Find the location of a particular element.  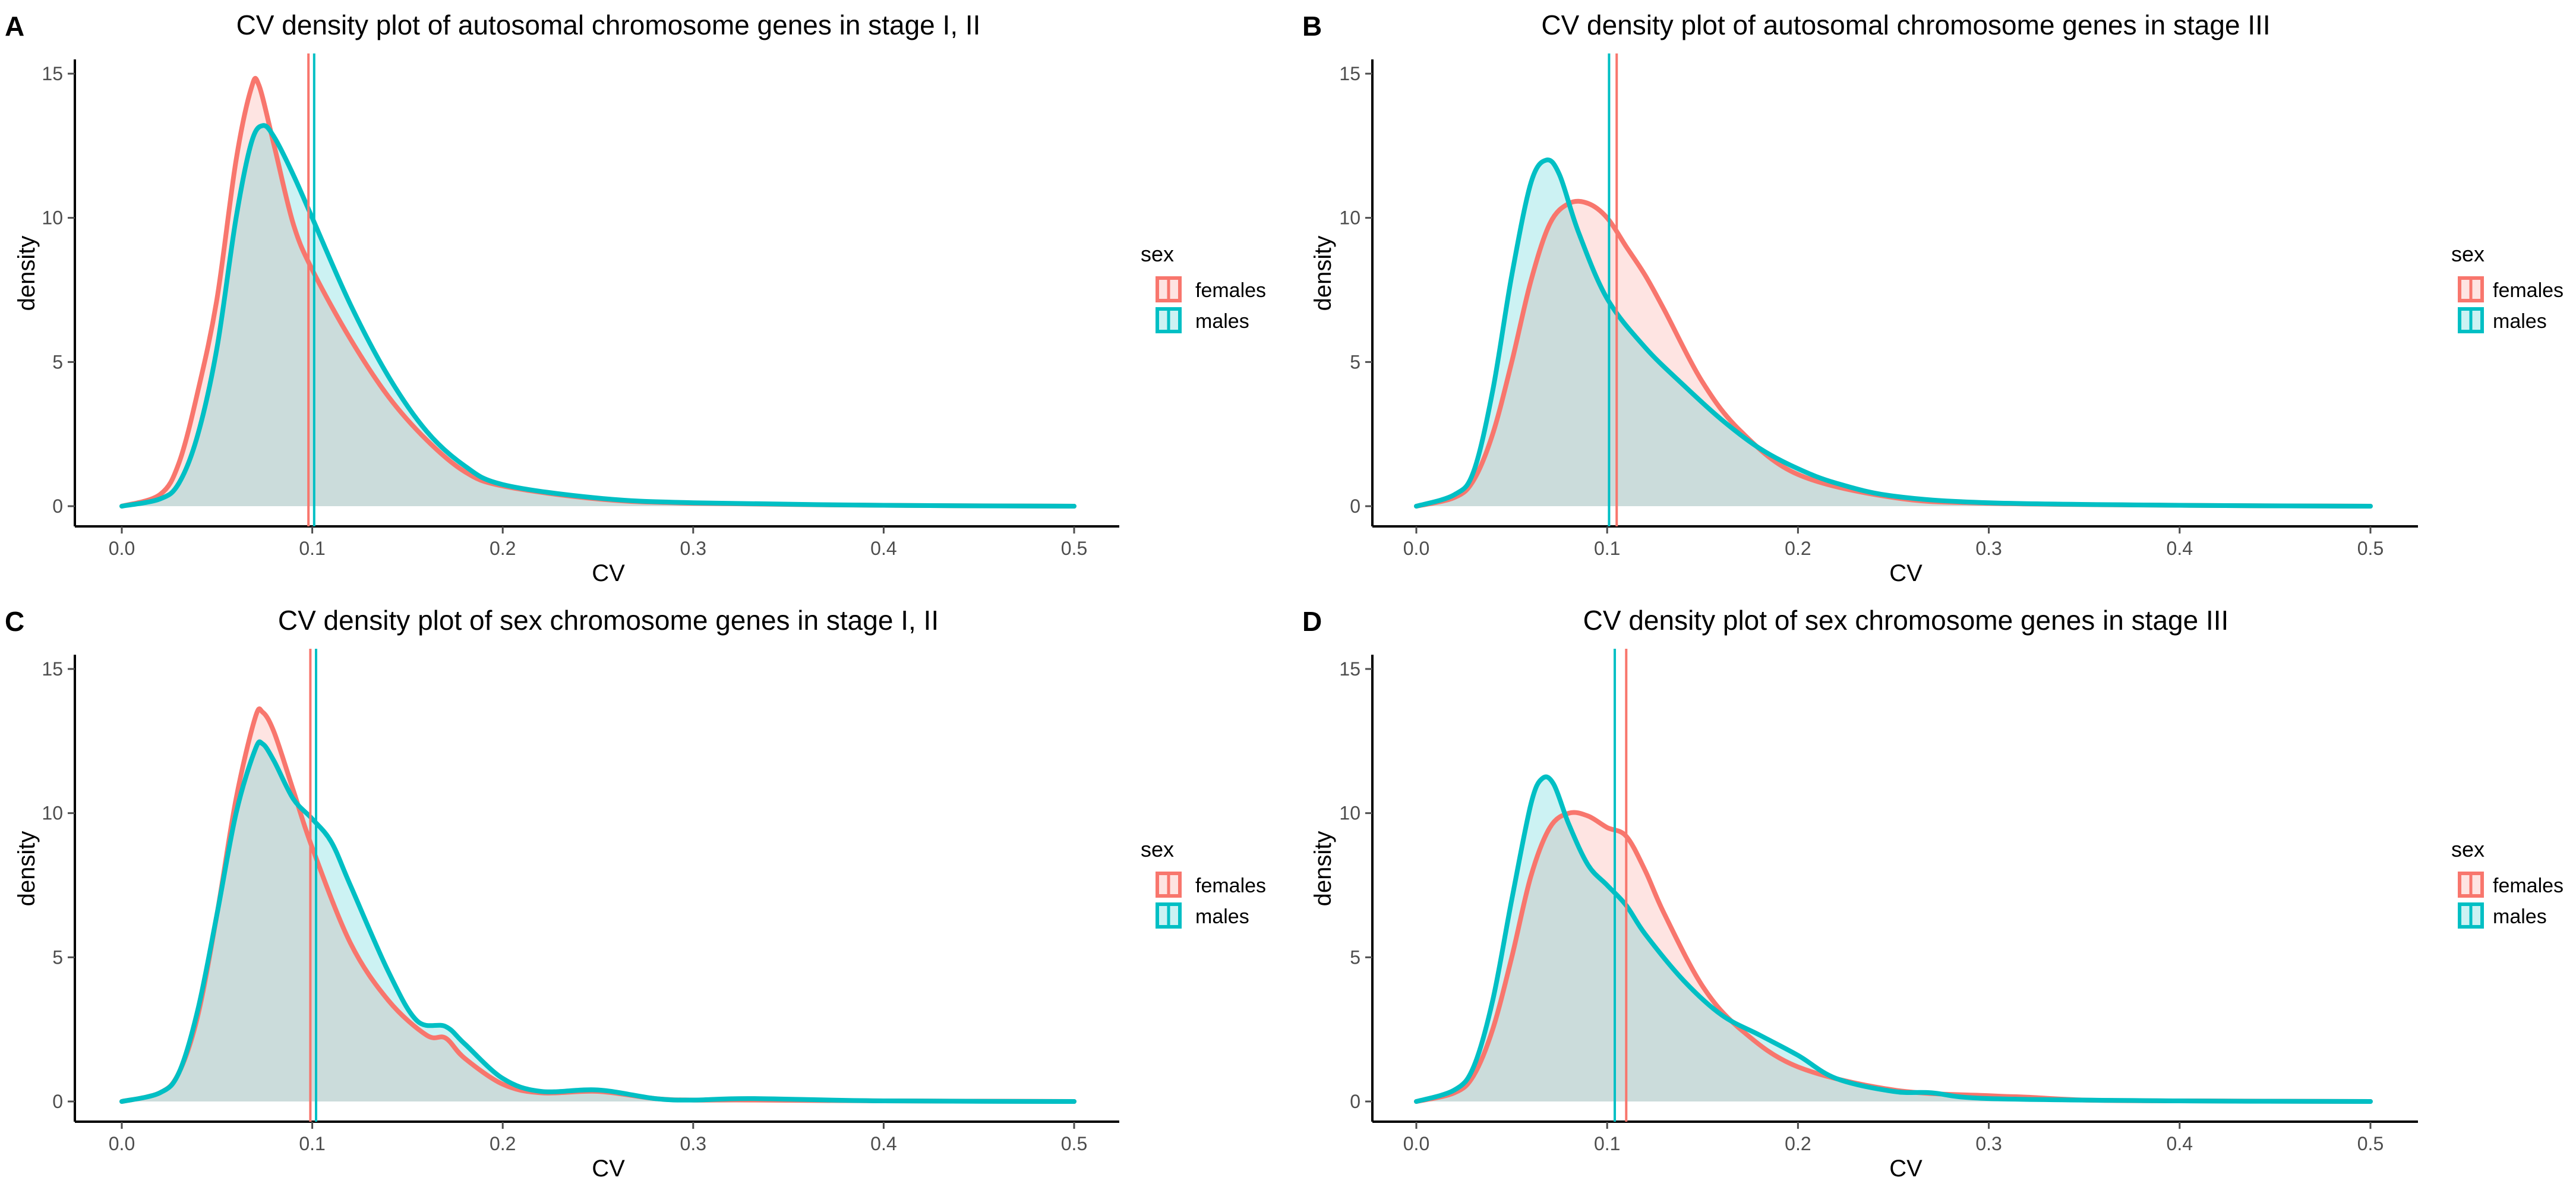

panel-letter: B is located at coordinates (1312, 26).